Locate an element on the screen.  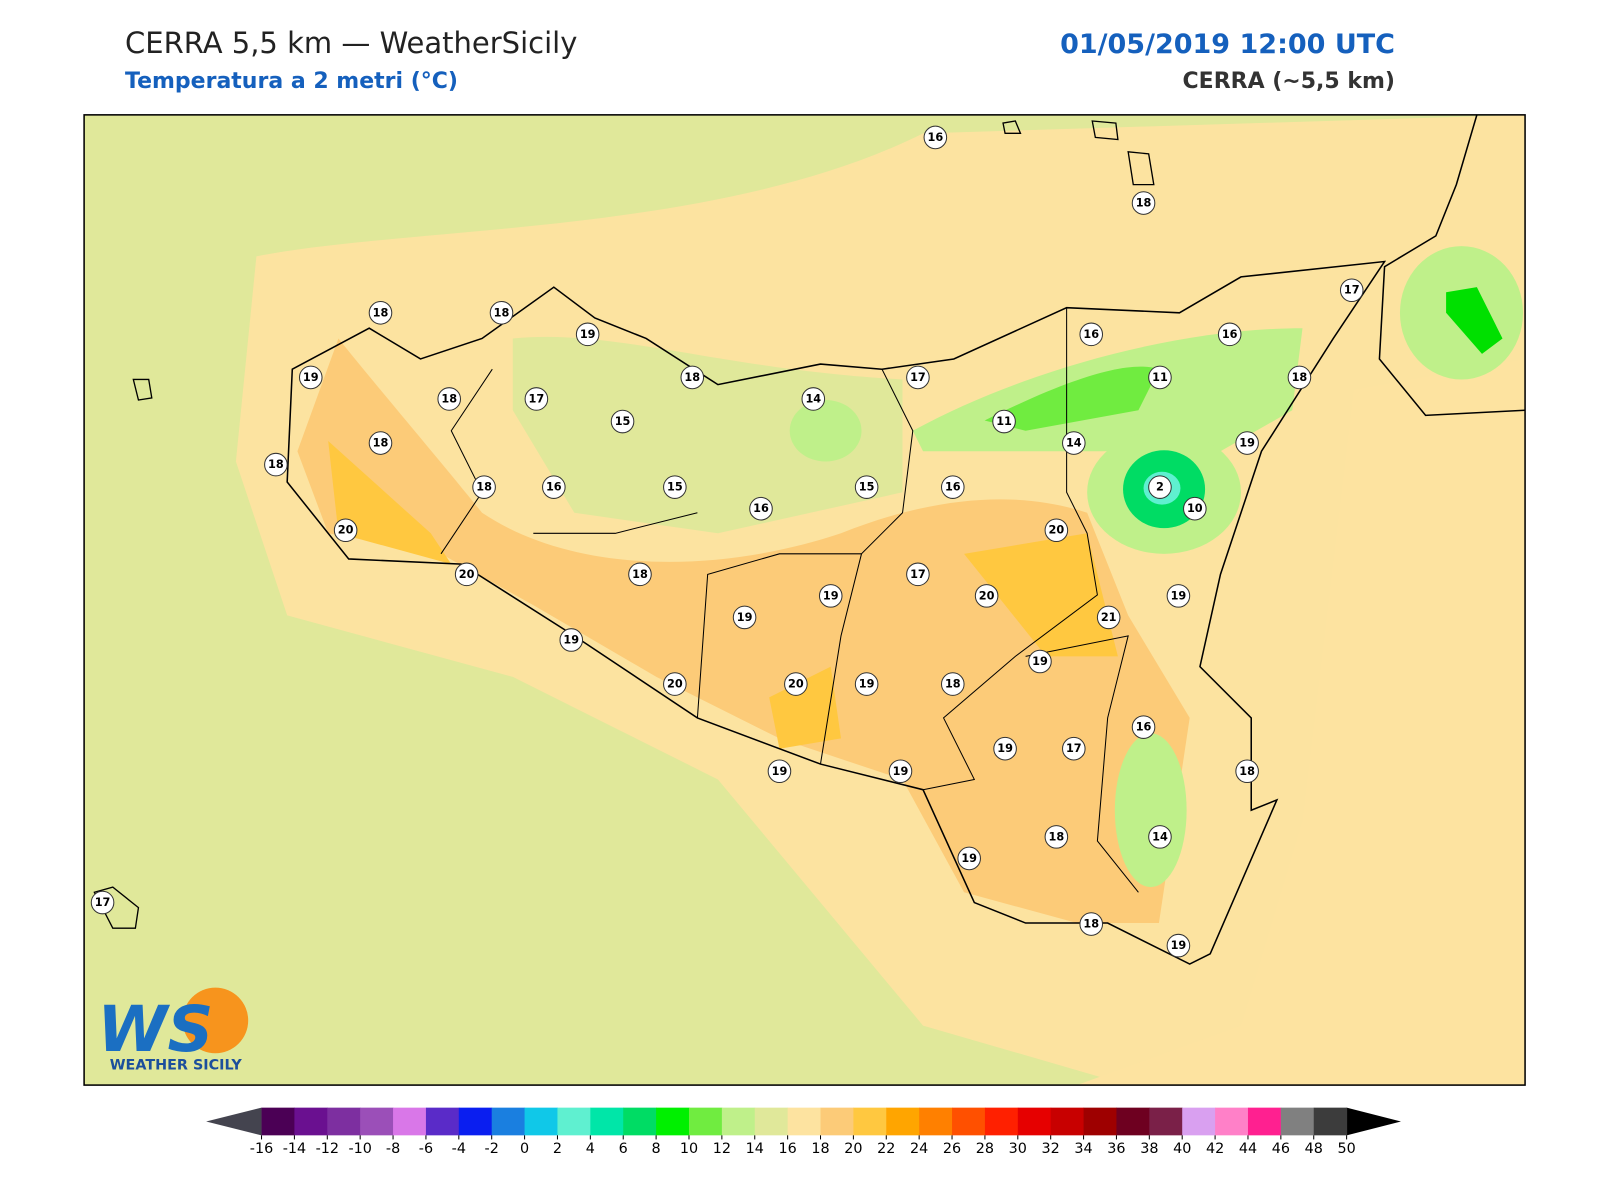
colorbar-tick-label: 0 is located at coordinates (524, 1149).